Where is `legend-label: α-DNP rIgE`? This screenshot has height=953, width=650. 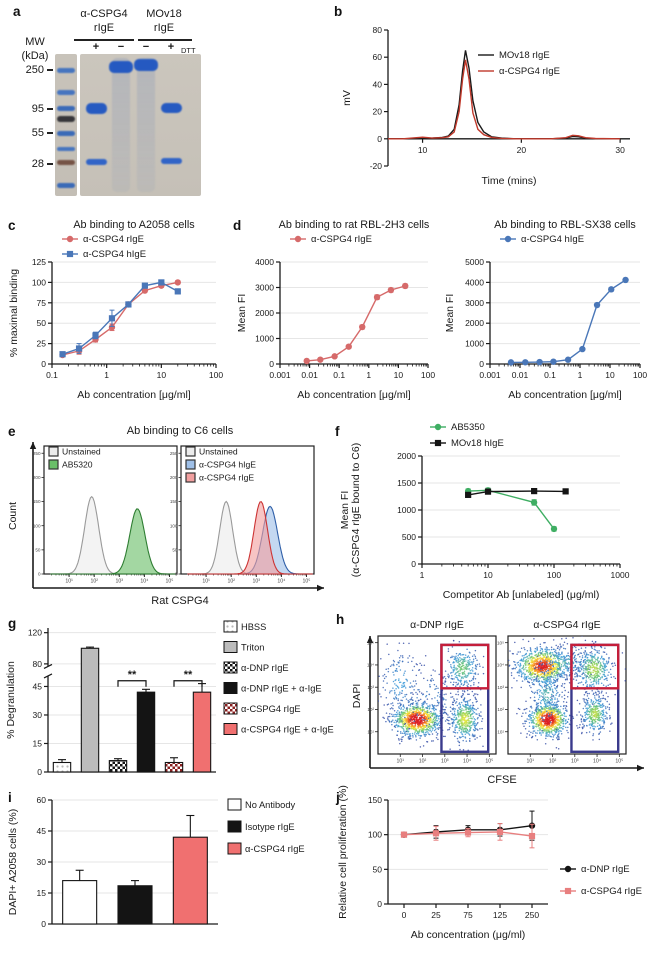
legend-label: α-DNP rIgE is located at coordinates (605, 869).